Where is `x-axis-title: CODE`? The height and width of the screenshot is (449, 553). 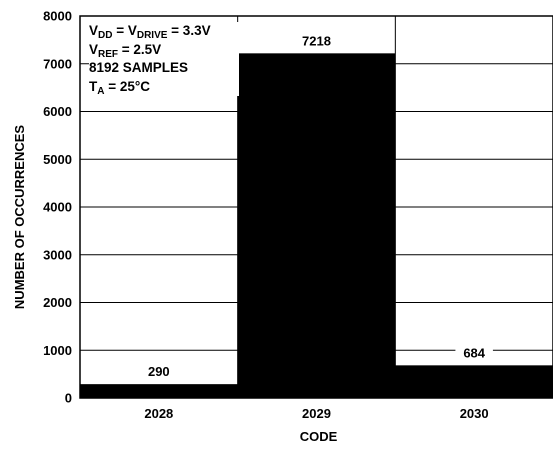
x-axis-title: CODE is located at coordinates (319, 436).